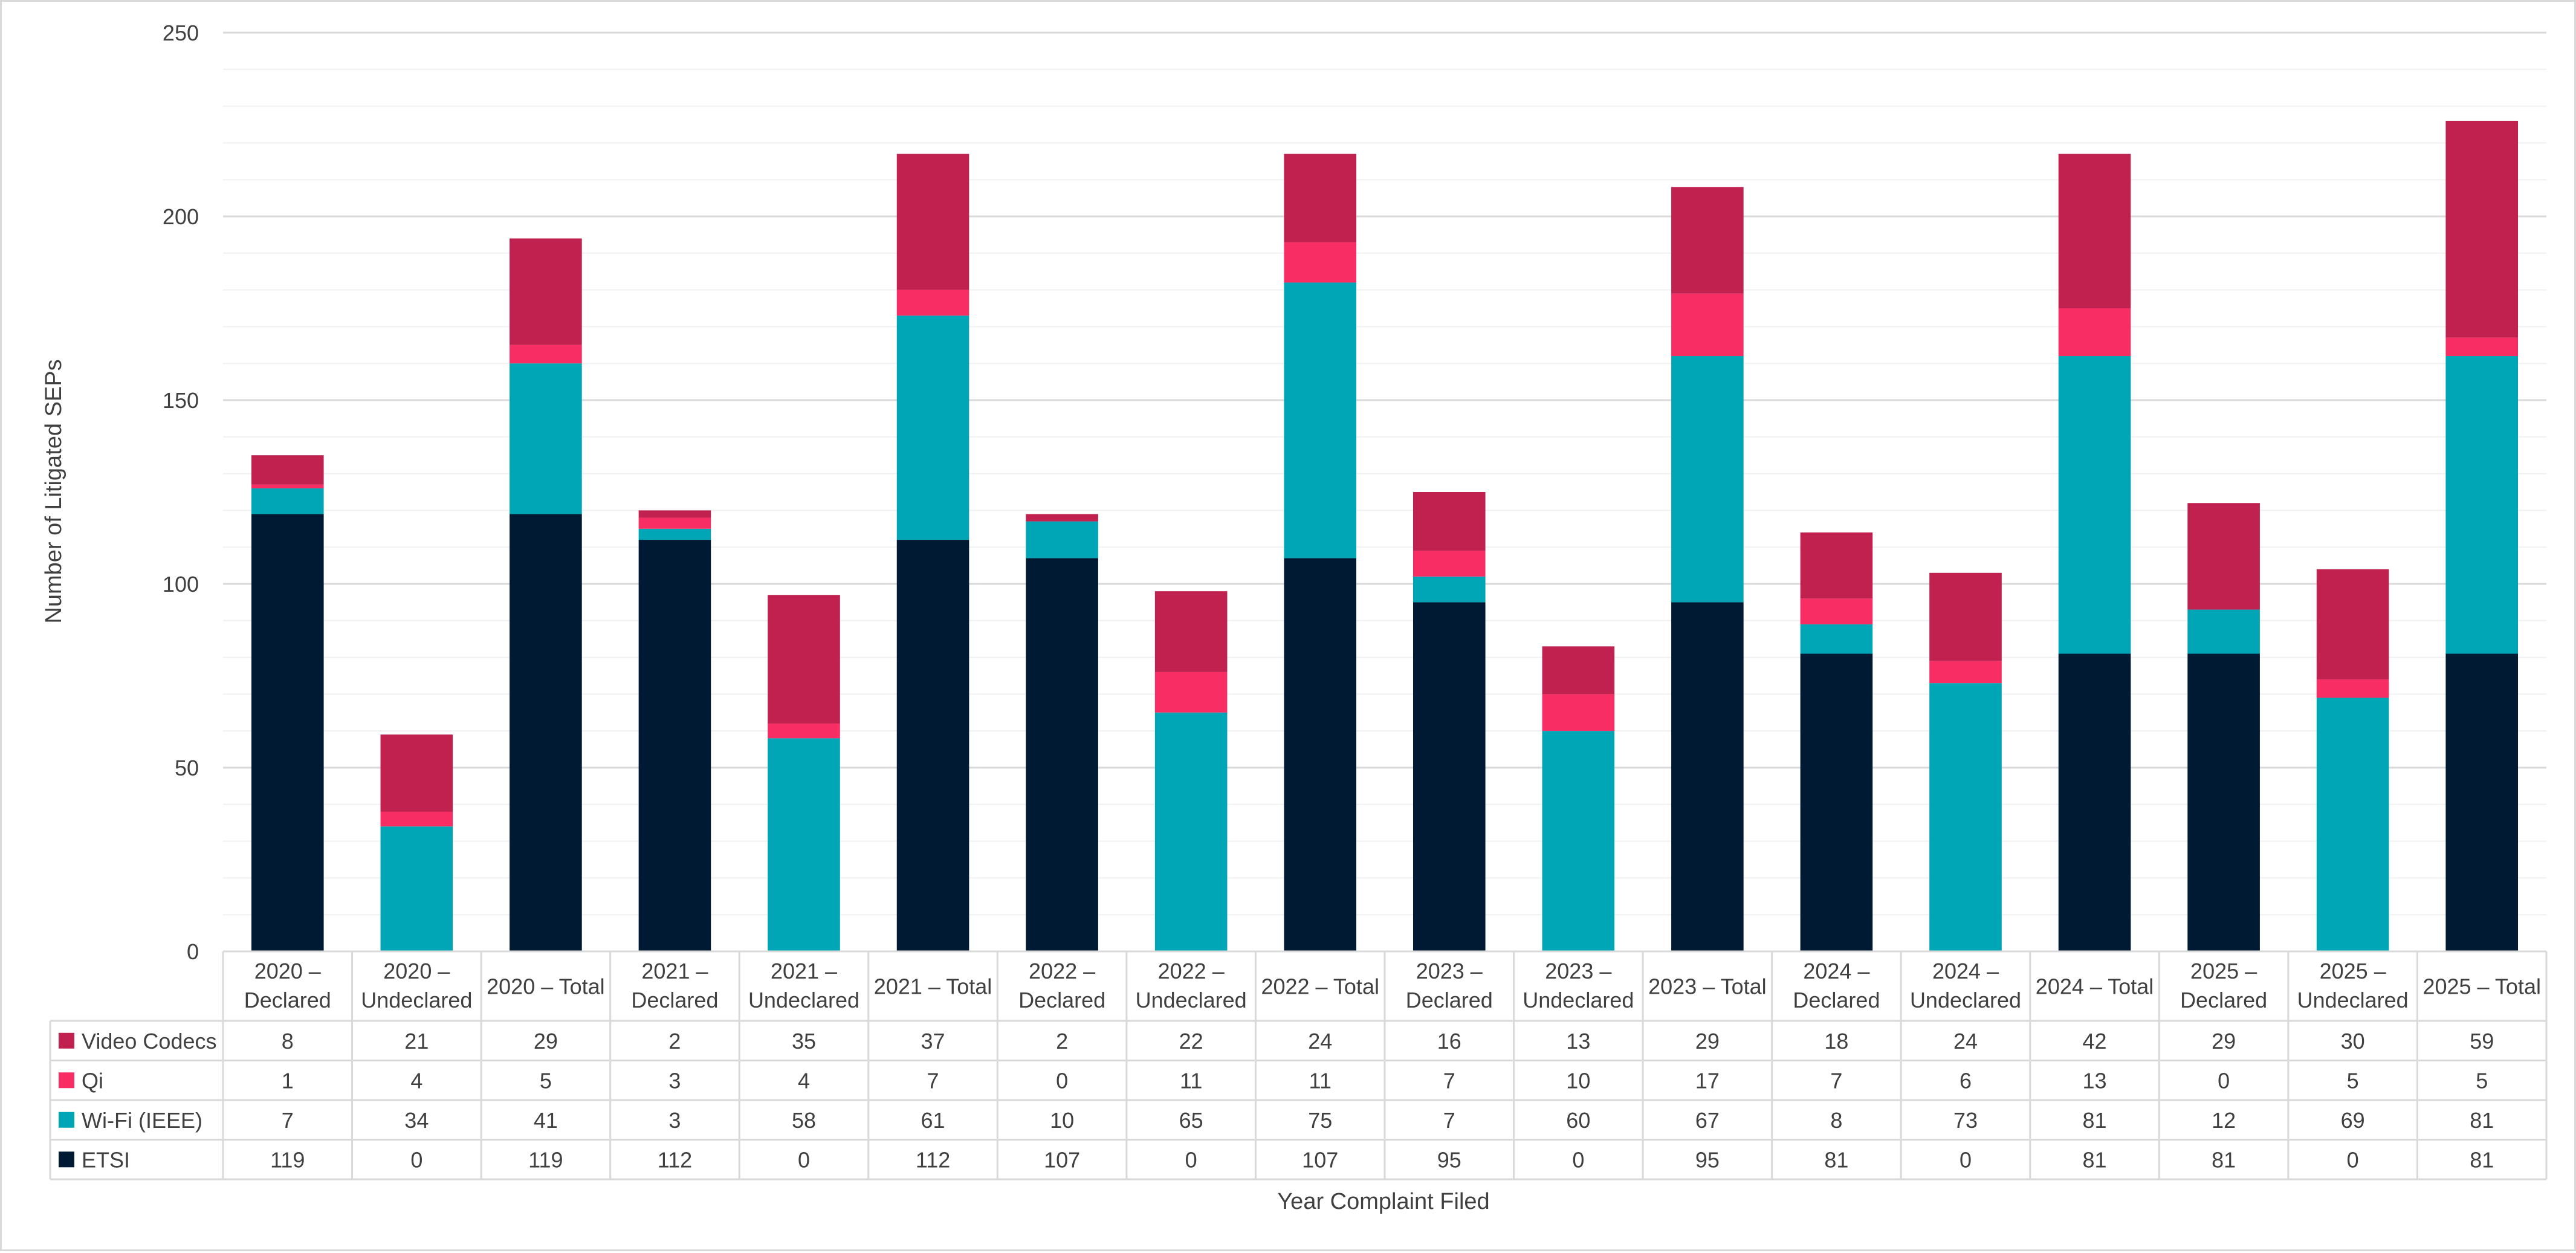 The width and height of the screenshot is (2576, 1253). Describe the element at coordinates (1062, 1120) in the screenshot. I see `table-cell-value: 10` at that location.